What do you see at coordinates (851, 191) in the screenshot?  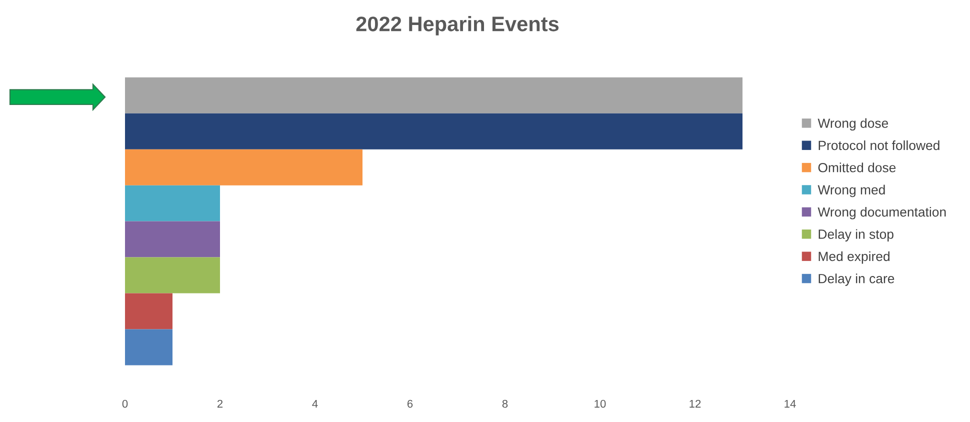 I see `legend-label: Wrong med` at bounding box center [851, 191].